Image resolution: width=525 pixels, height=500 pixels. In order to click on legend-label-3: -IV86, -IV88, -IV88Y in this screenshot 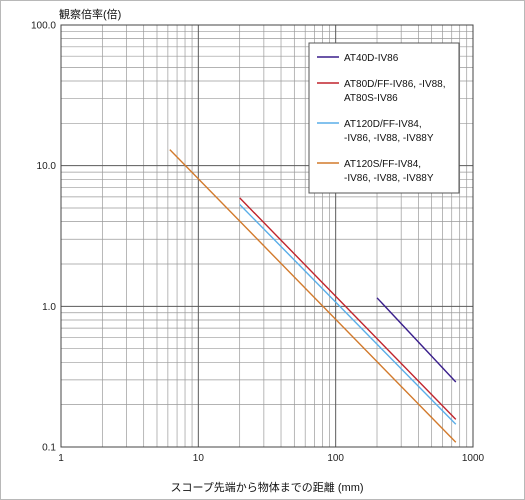, I will do `click(389, 138)`.